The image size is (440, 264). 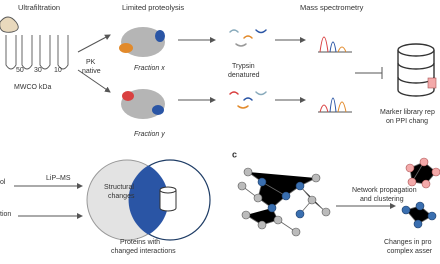 I want to click on label: on PPI chang, so click(x=407, y=121).